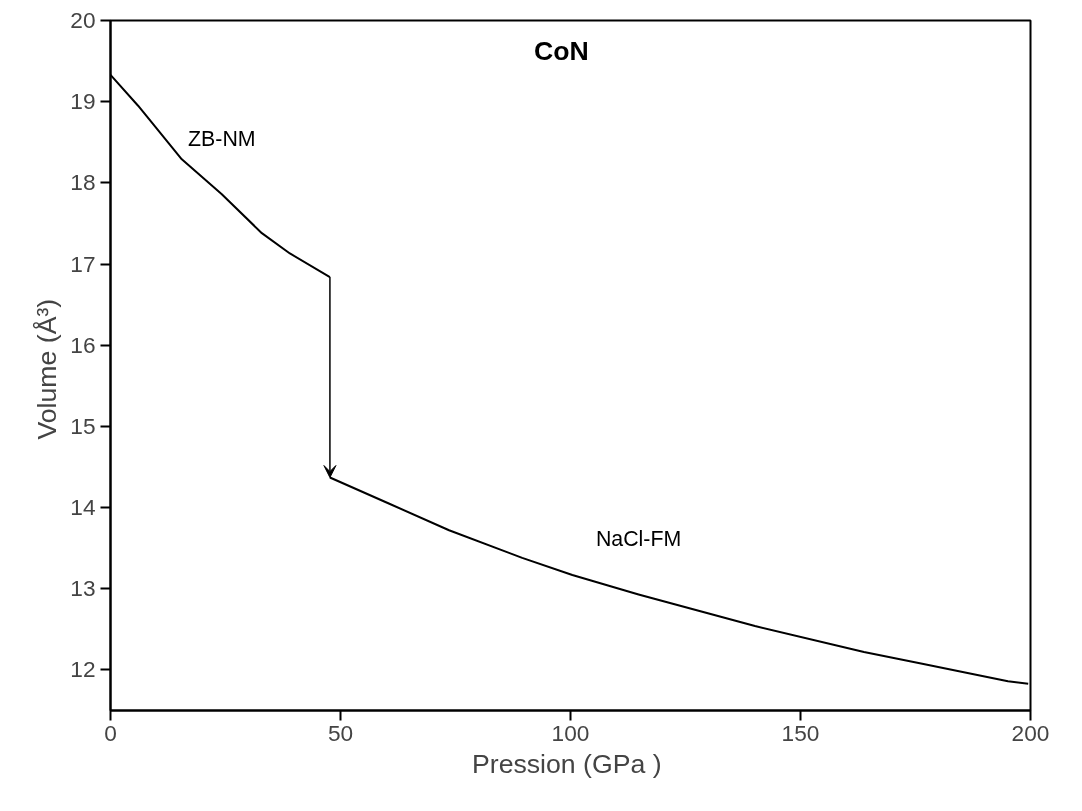  Describe the element at coordinates (83, 20) in the screenshot. I see `y-tick-label: 20` at that location.